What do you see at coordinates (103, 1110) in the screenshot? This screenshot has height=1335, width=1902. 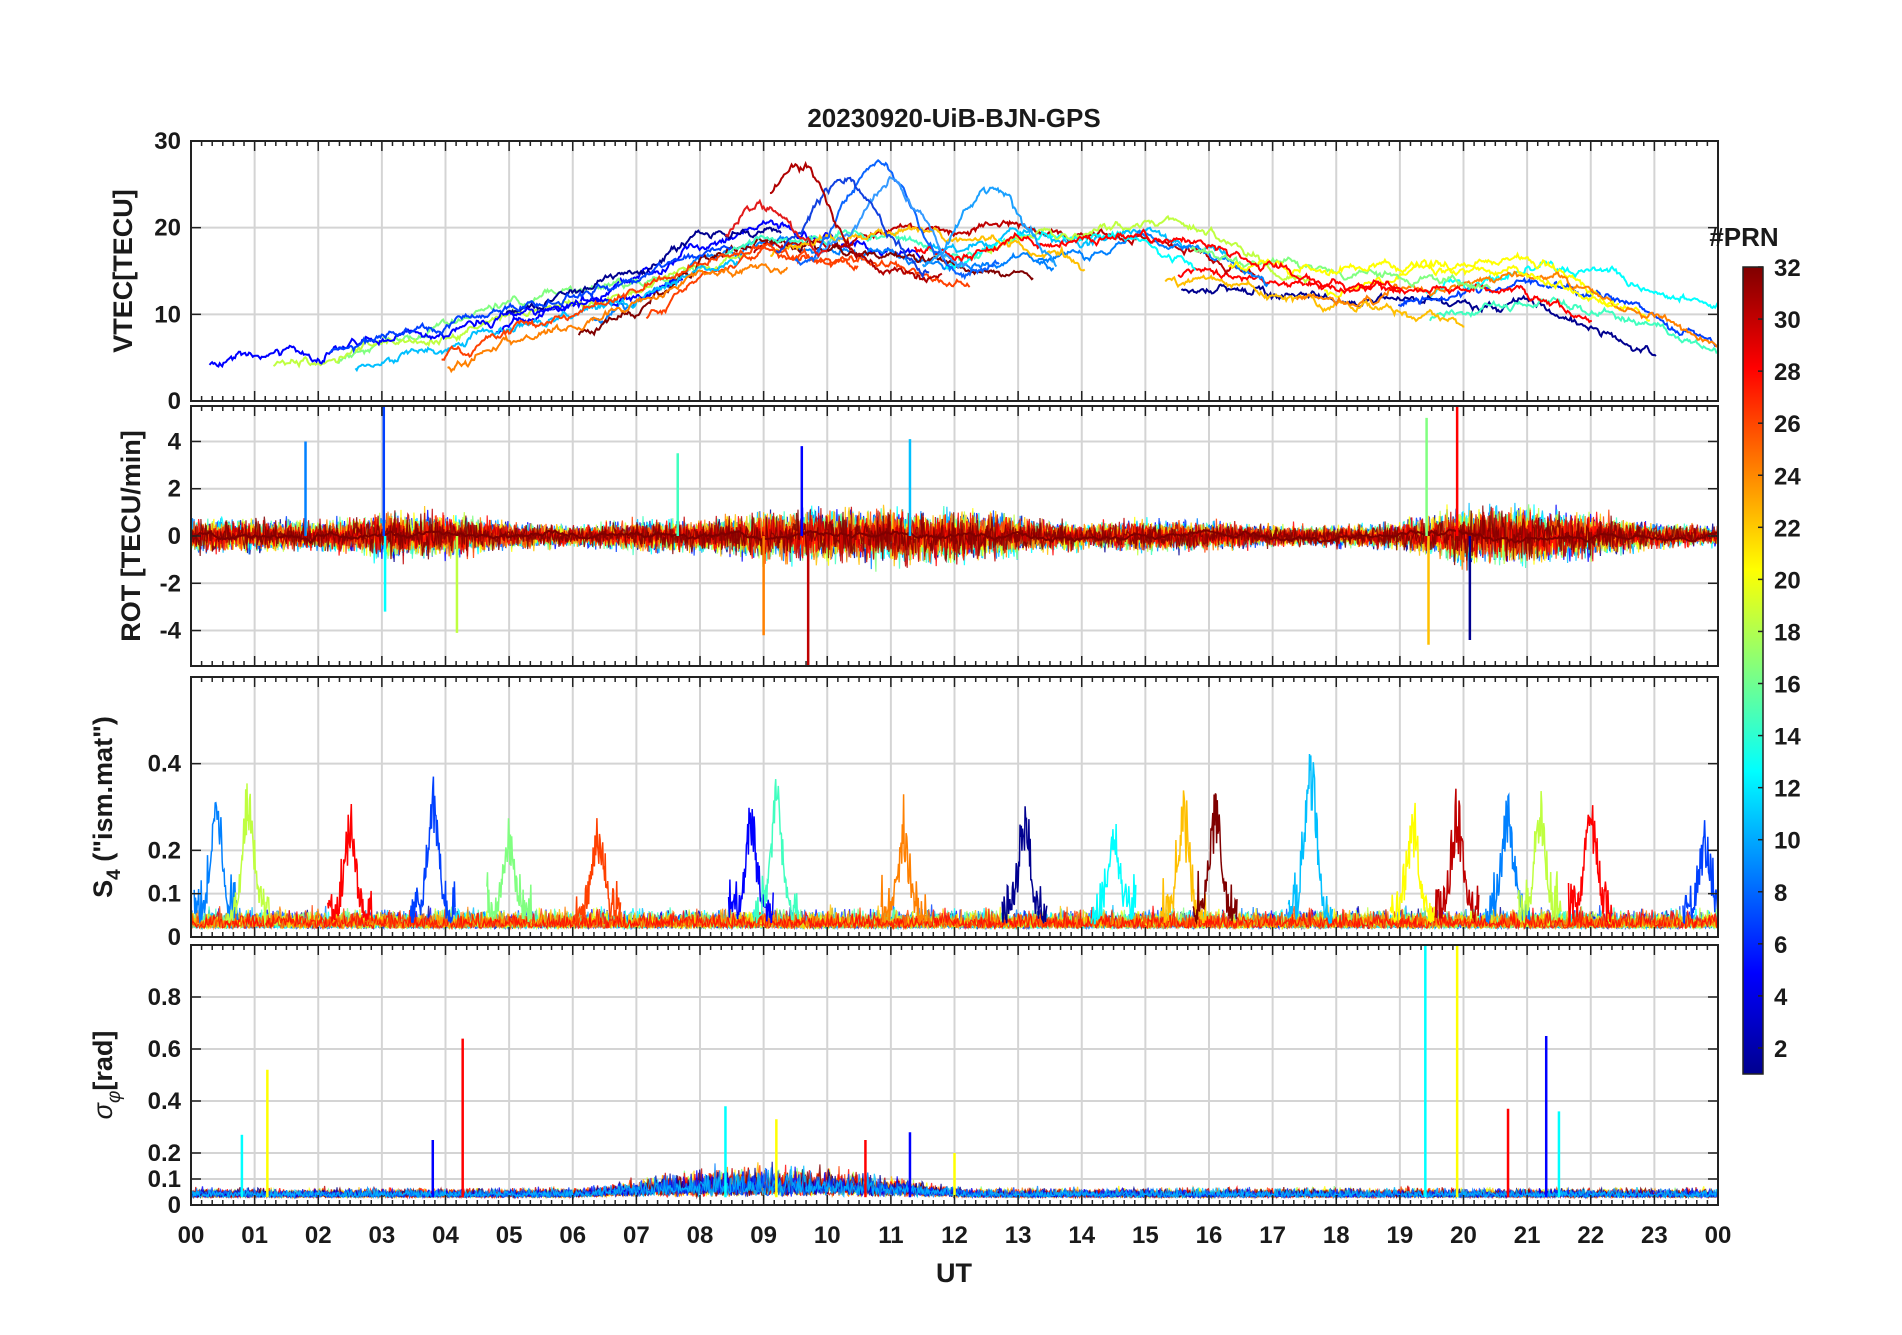 I see `sigma-phi-ylabel-main: σ` at bounding box center [103, 1110].